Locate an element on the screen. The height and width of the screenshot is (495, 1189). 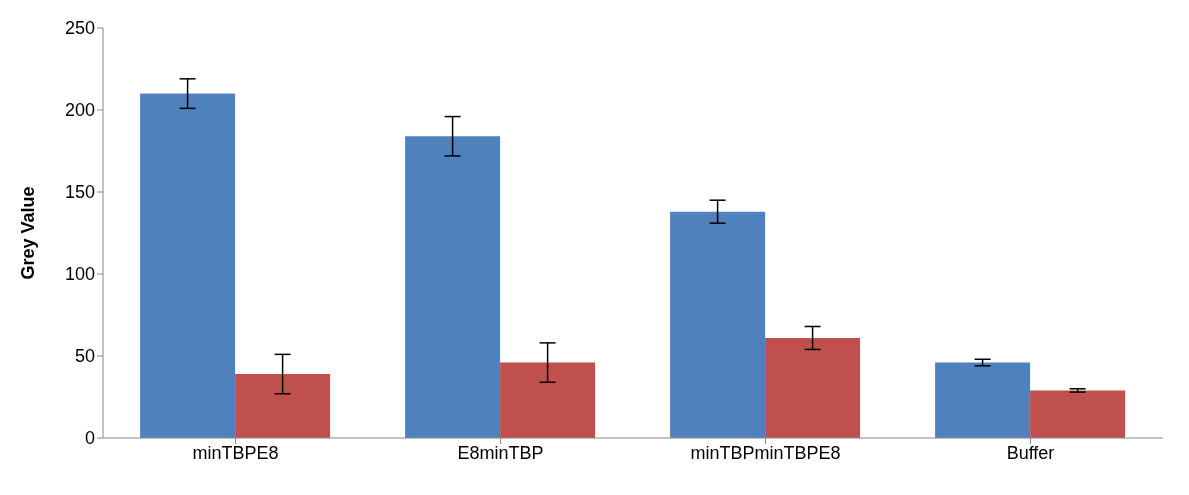
y-axis-title: Grey Value is located at coordinates (28, 233).